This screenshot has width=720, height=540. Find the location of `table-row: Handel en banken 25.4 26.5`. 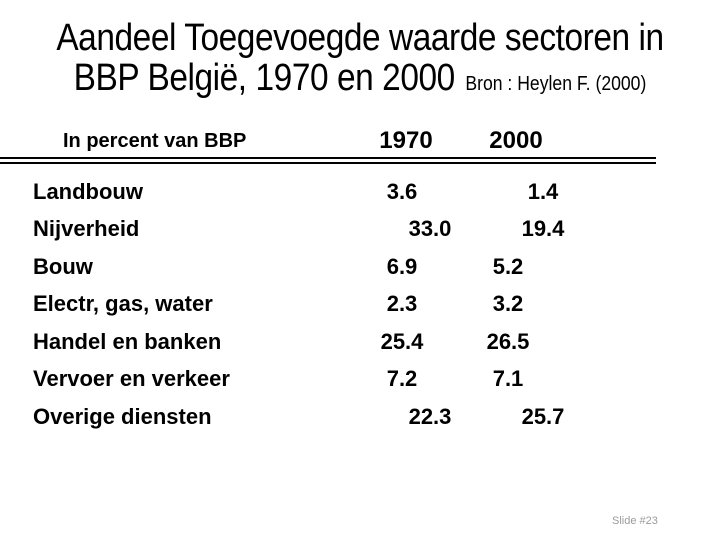

table-row: Handel en banken 25.4 26.5 is located at coordinates (360, 343).